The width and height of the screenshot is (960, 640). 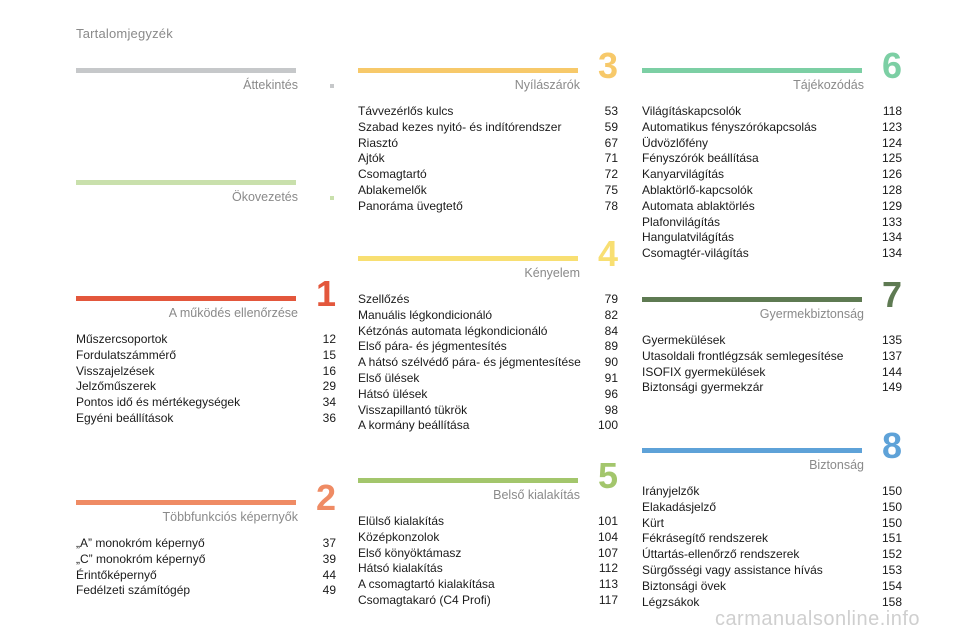 I want to click on toc-entry: Biztonsági gyermekzár 149, so click(x=772, y=388).